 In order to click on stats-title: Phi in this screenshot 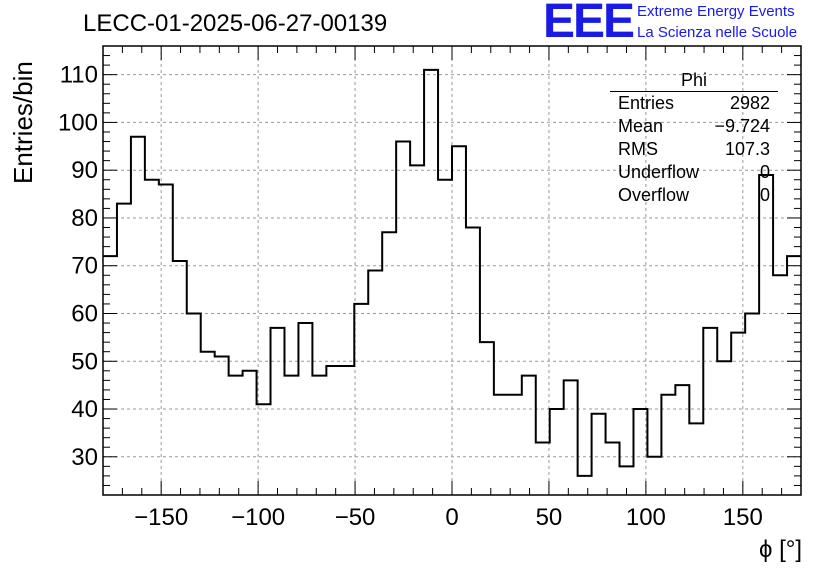, I will do `click(694, 81)`.